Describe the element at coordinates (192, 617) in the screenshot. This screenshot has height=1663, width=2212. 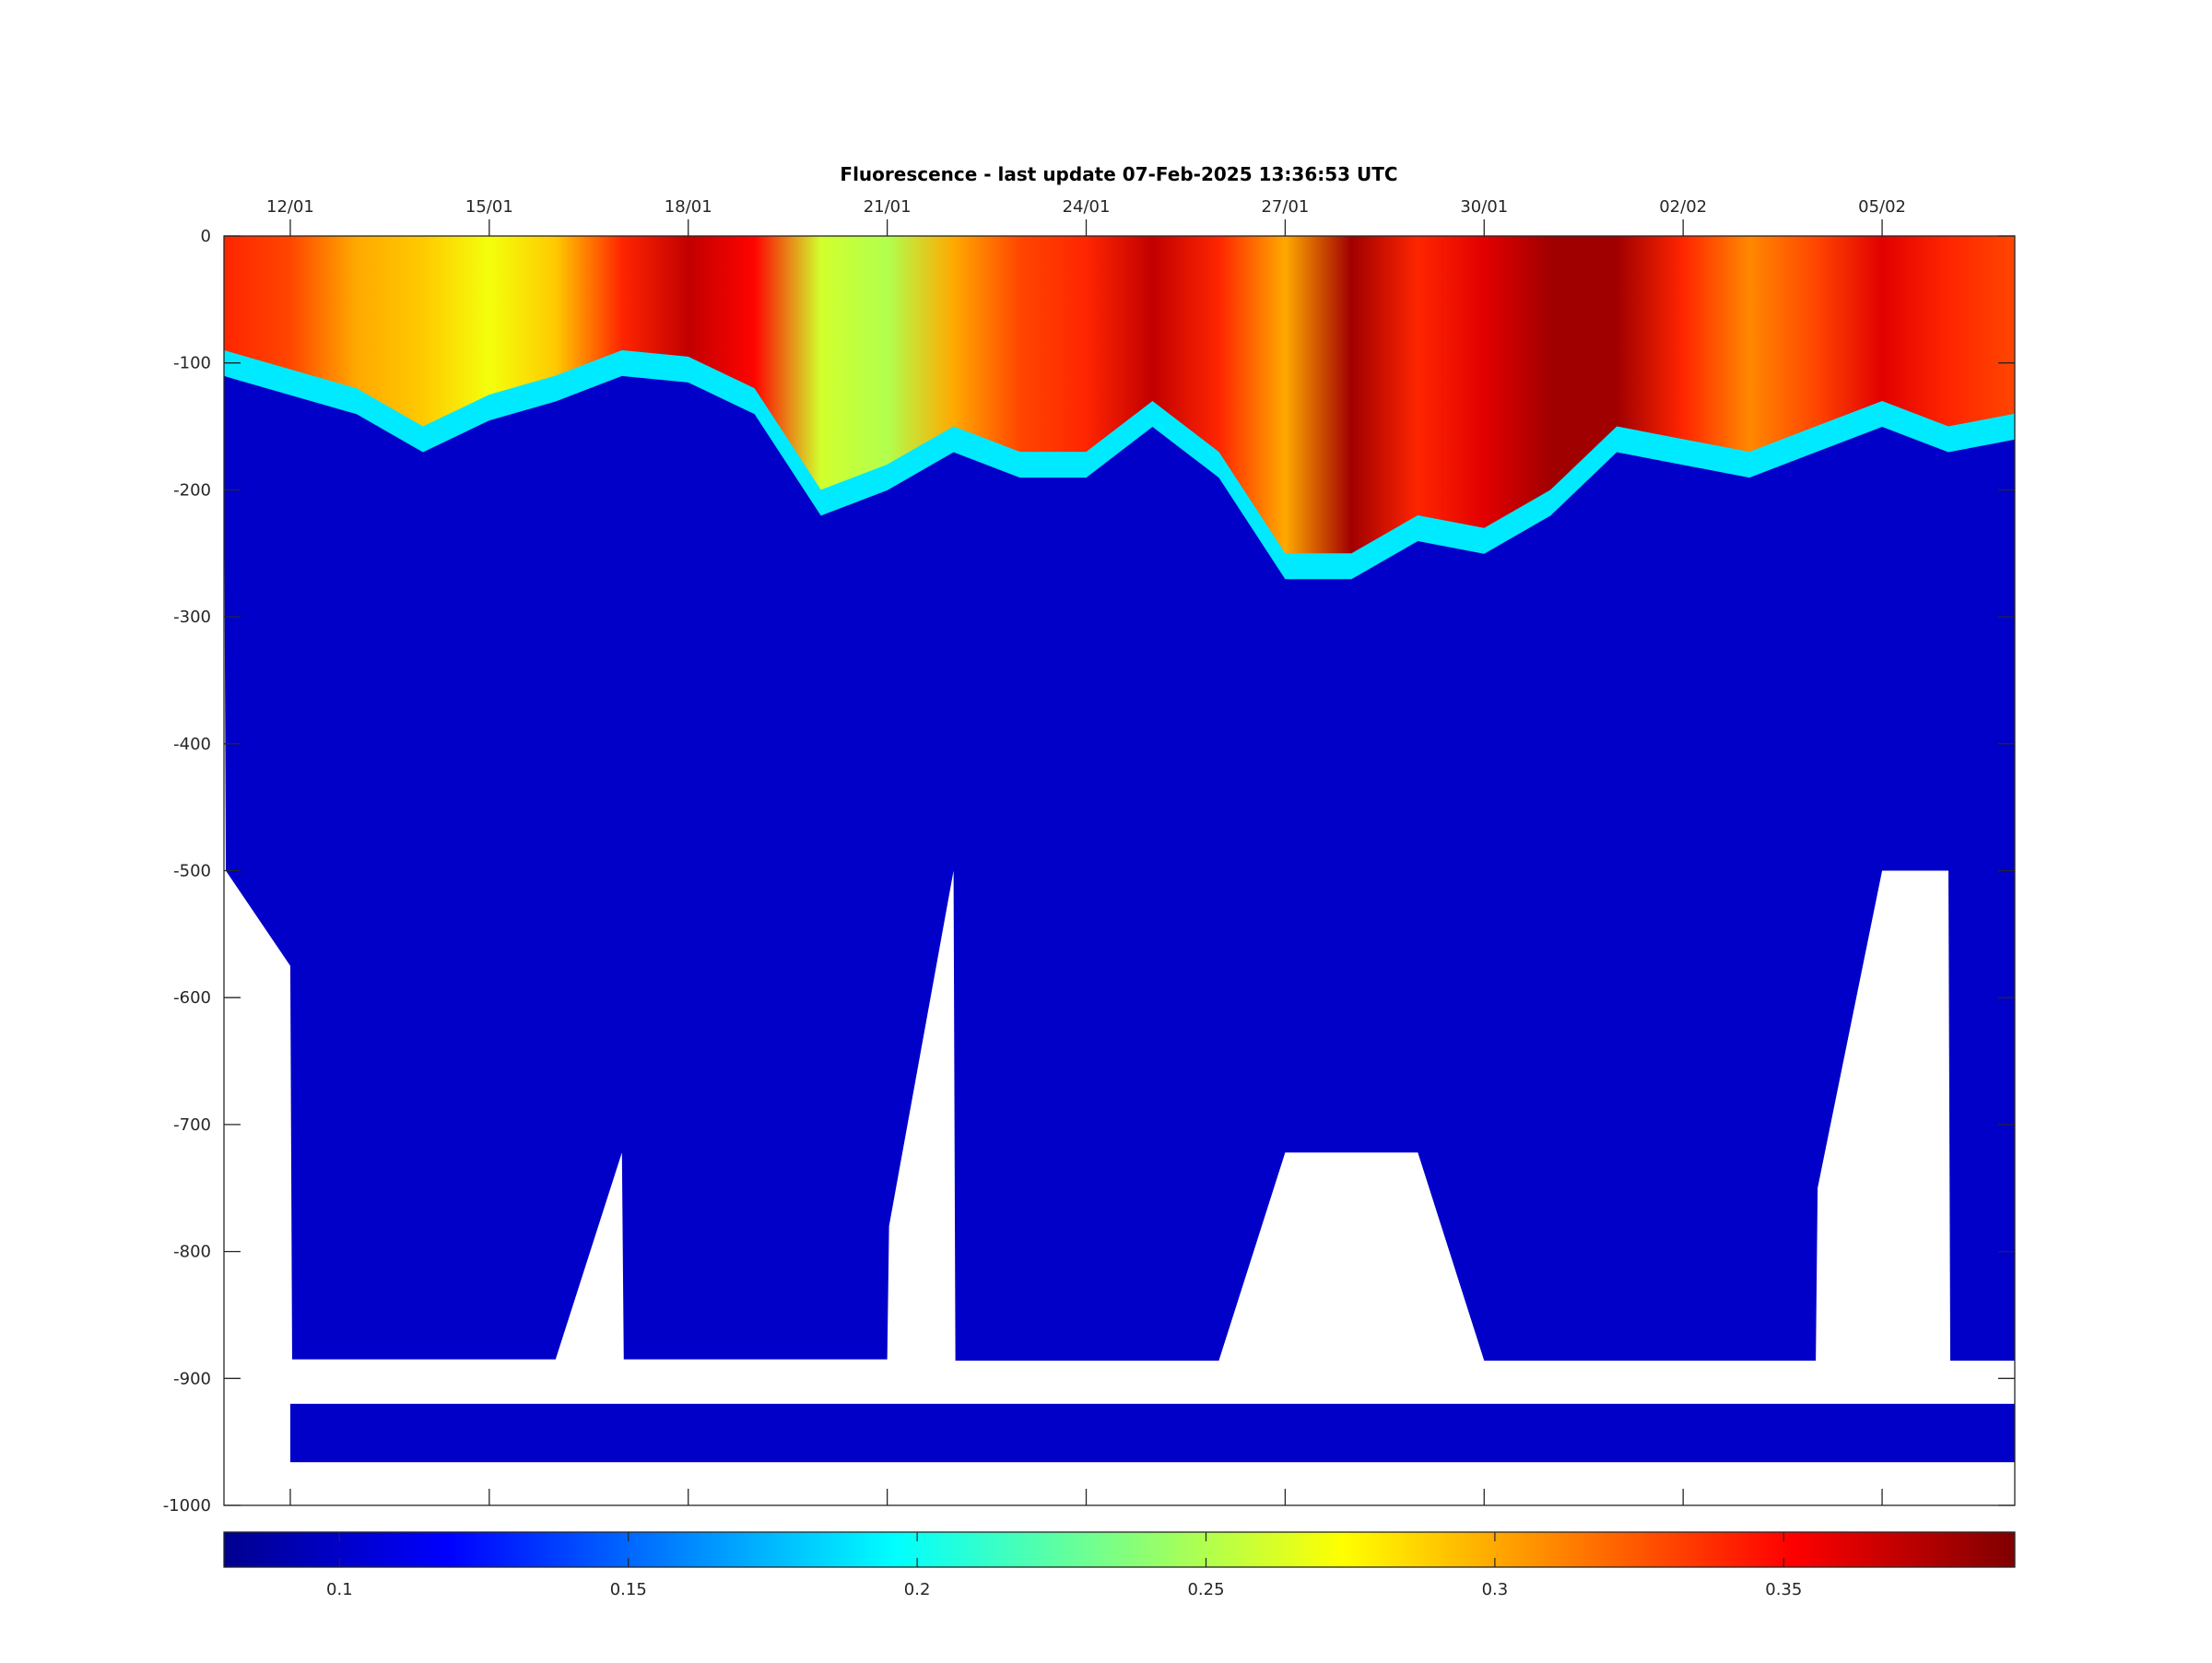
I see `y-tick-label: -300` at that location.